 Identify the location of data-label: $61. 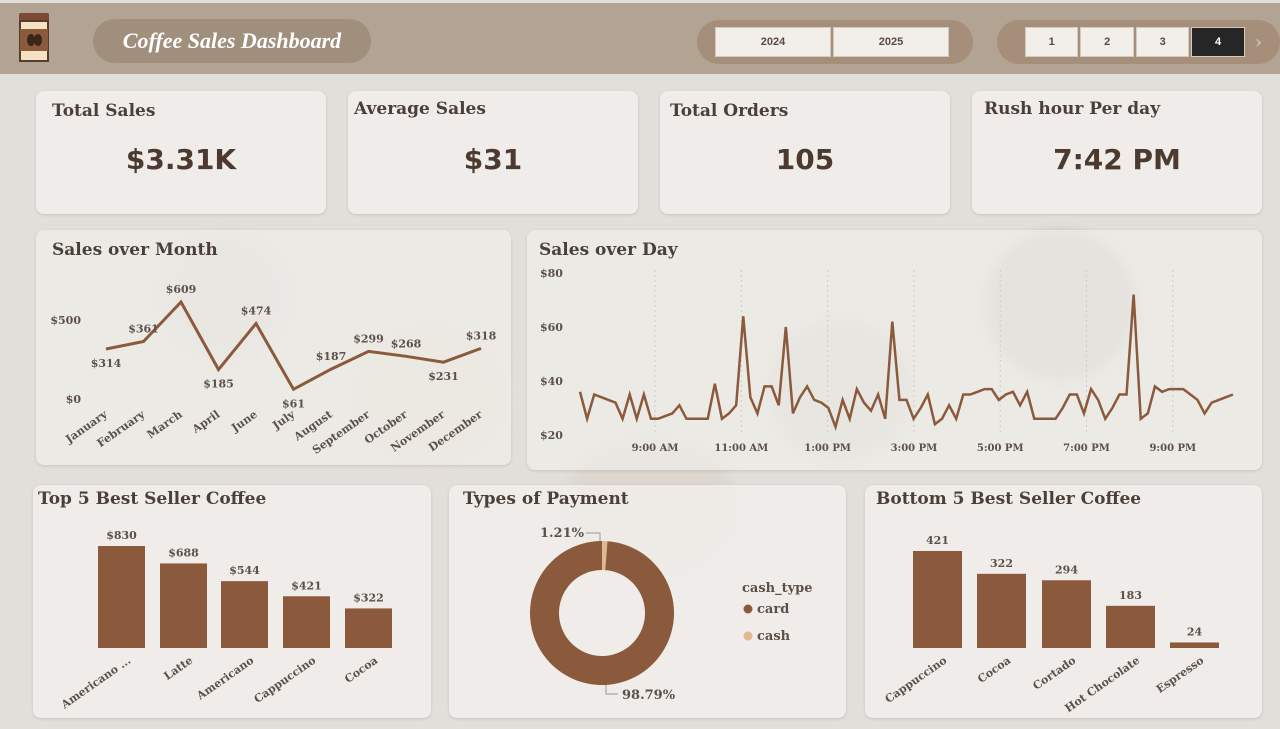
(293, 403).